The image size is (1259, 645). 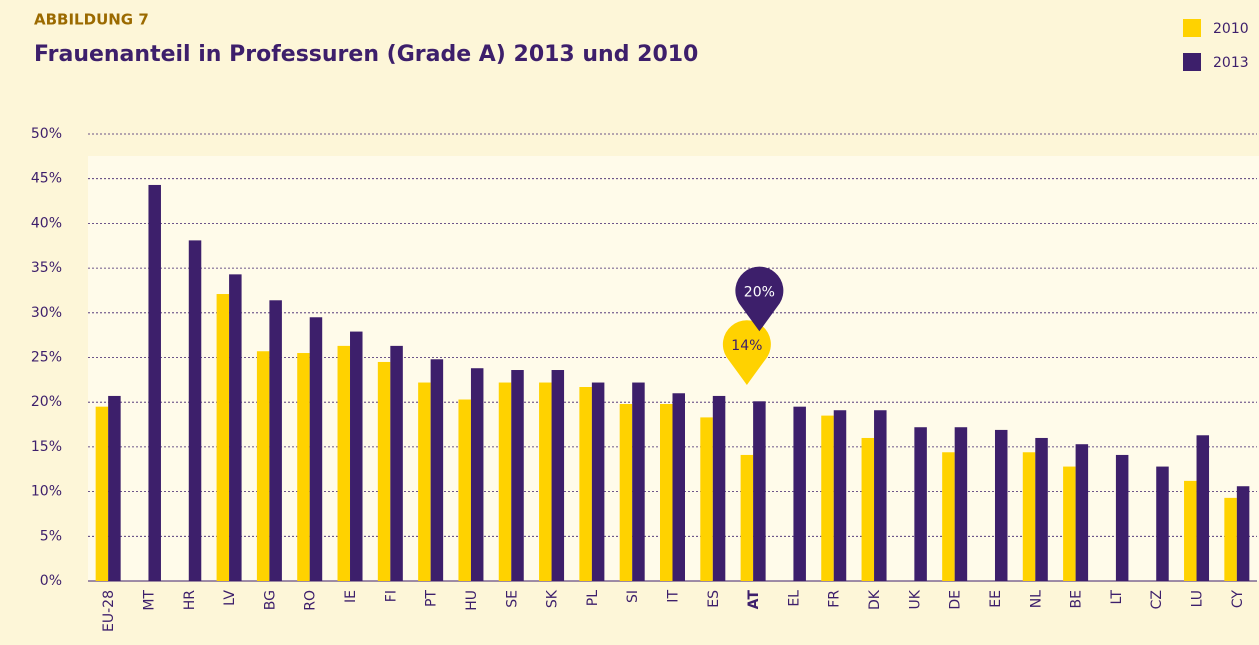 I want to click on x-tick-label: EE, so click(x=996, y=599).